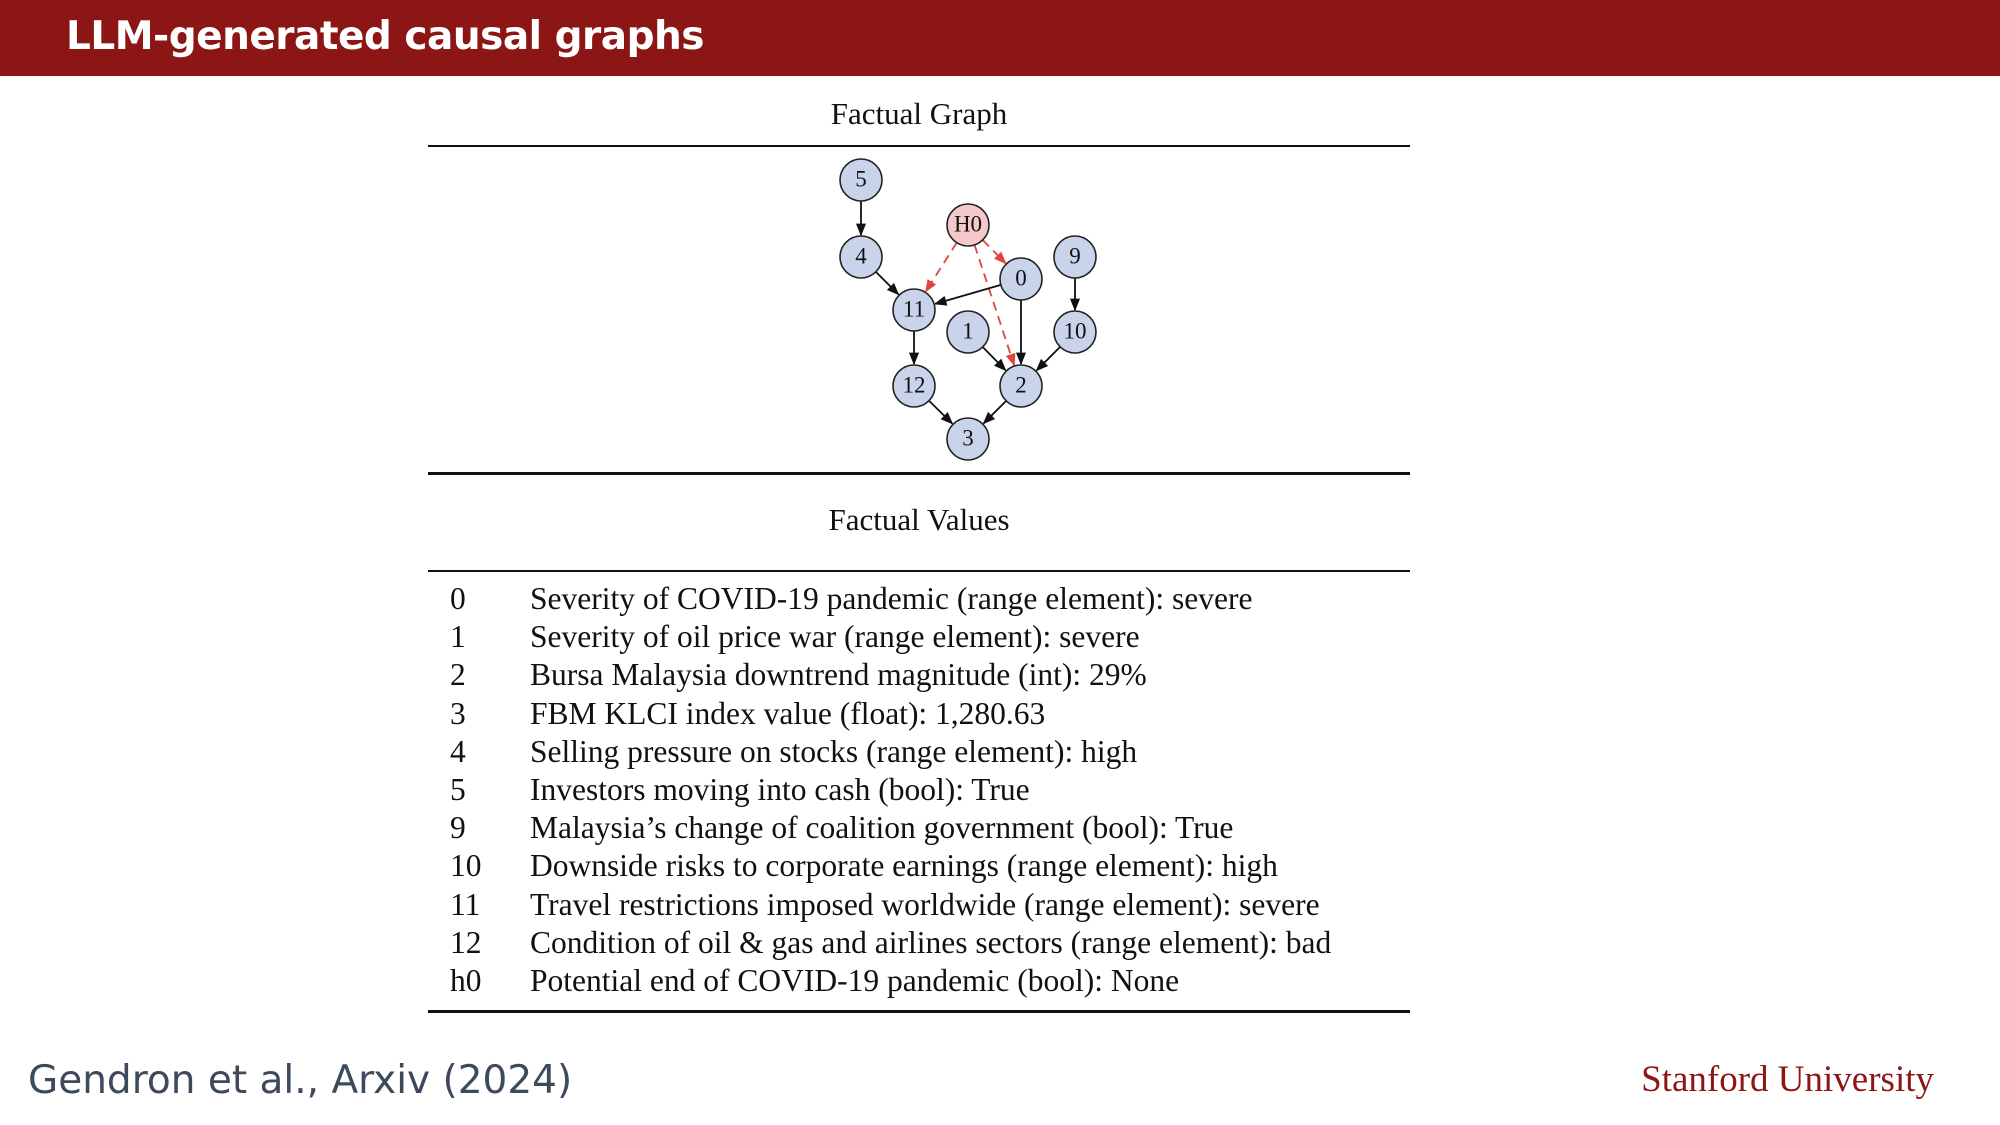 This screenshot has width=2000, height=1125. What do you see at coordinates (385, 36) in the screenshot?
I see `slide-title: LLM-generated causal graphs` at bounding box center [385, 36].